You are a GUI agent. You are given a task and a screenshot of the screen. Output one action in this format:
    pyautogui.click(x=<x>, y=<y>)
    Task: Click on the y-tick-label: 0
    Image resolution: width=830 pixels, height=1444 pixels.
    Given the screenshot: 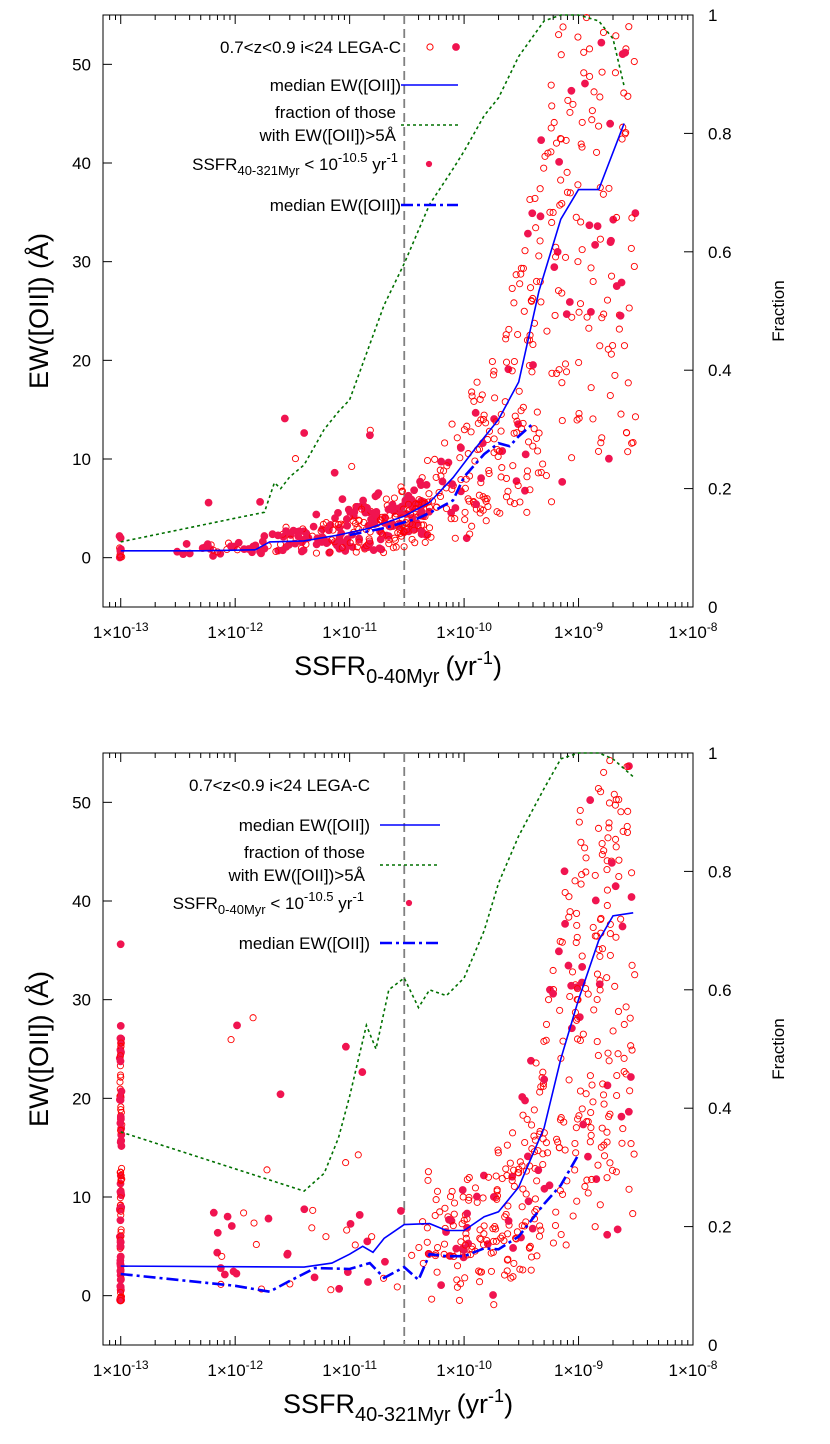 What is the action you would take?
    pyautogui.click(x=86, y=1296)
    